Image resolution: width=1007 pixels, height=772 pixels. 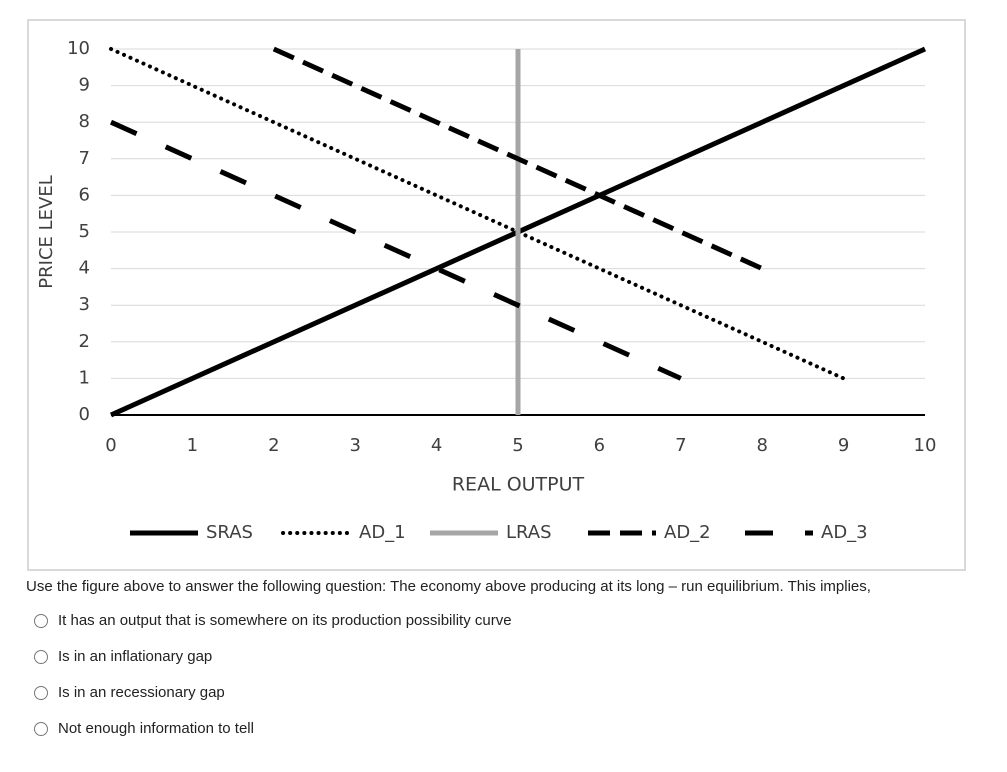 What do you see at coordinates (680, 445) in the screenshot?
I see `x-tick-label: 7` at bounding box center [680, 445].